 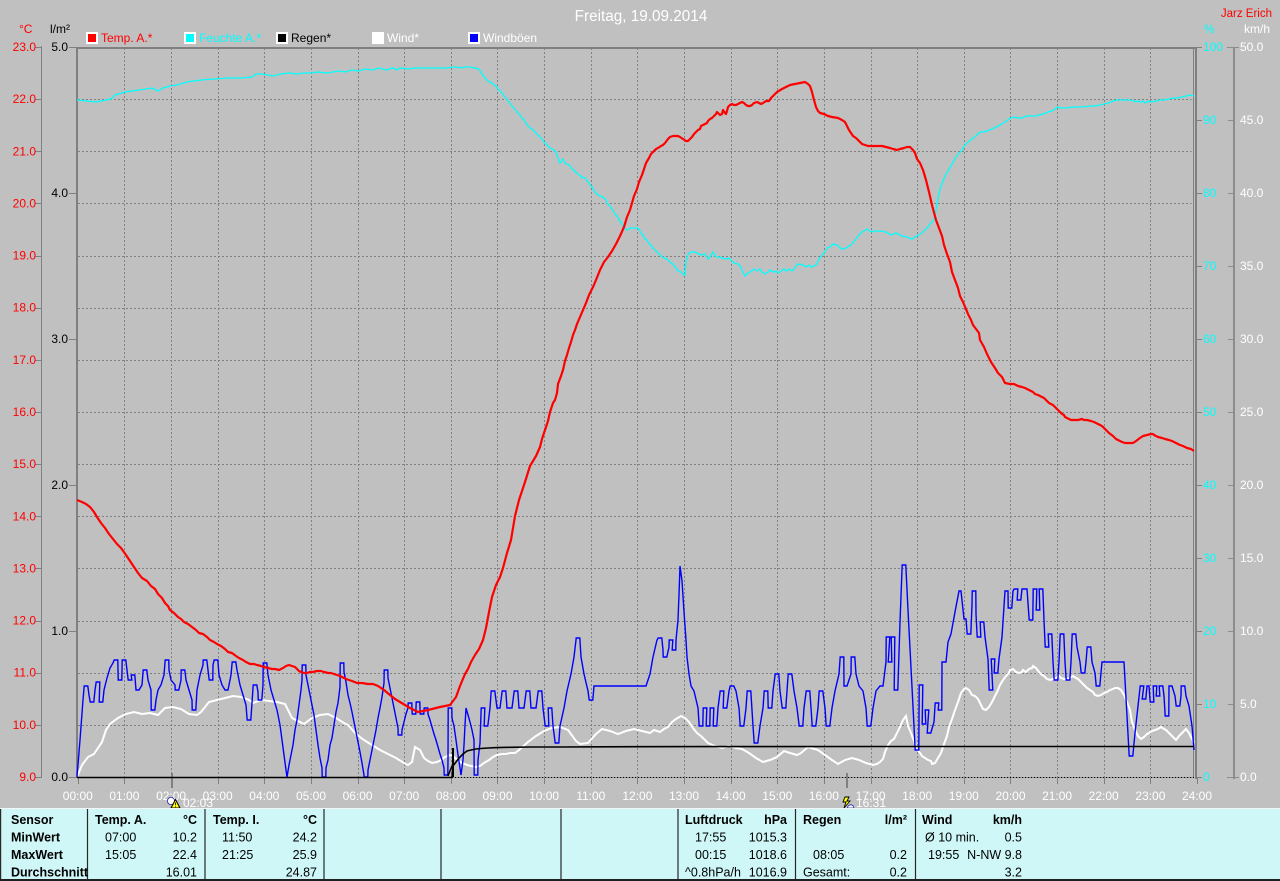 I want to click on svg-text: 10, so click(x=1210, y=704).